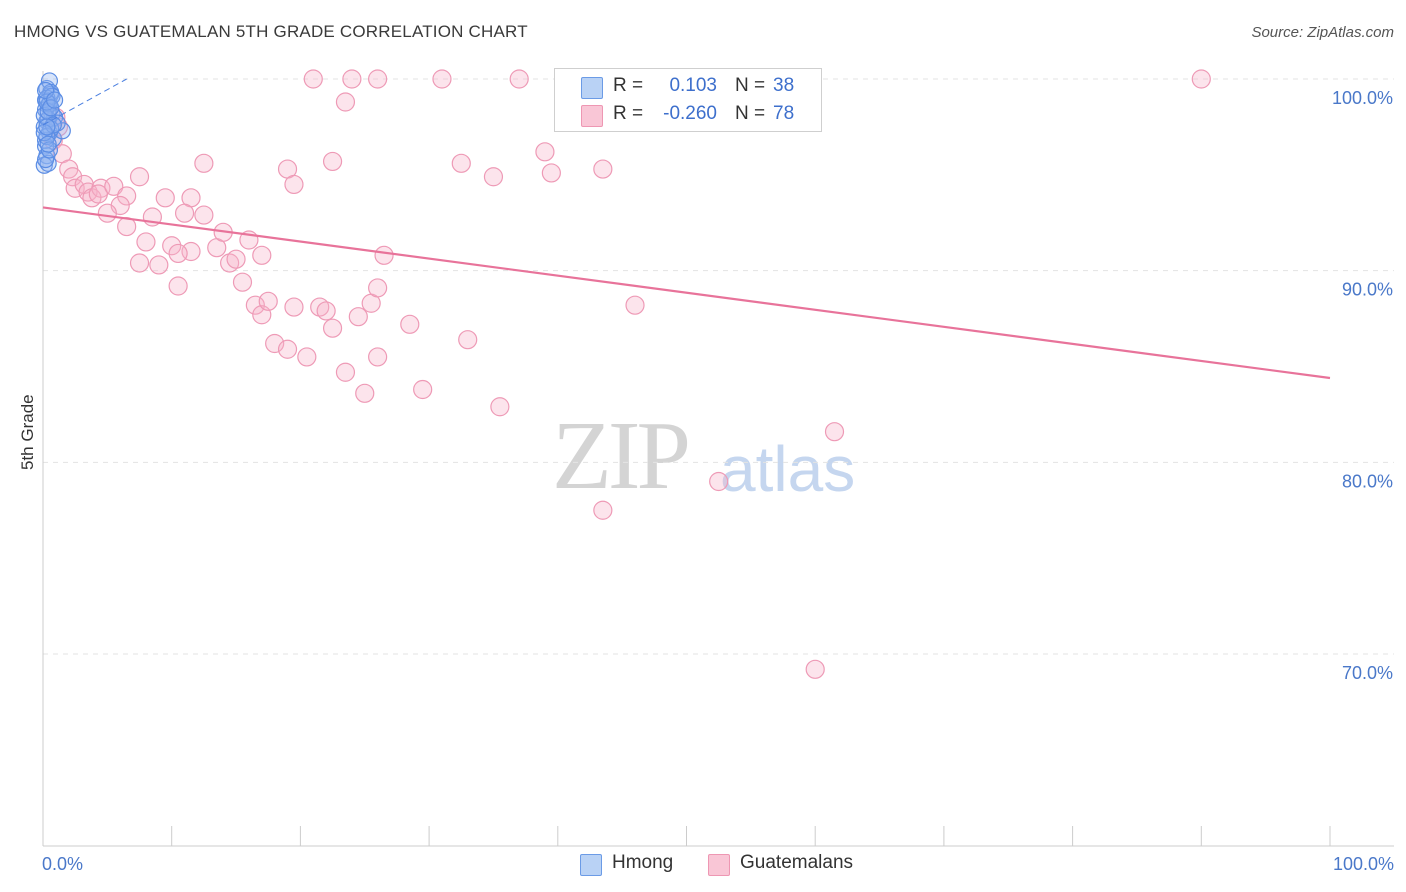 The width and height of the screenshot is (1406, 892). Describe the element at coordinates (621, 456) in the screenshot. I see `watermark-zip: ZIP` at that location.